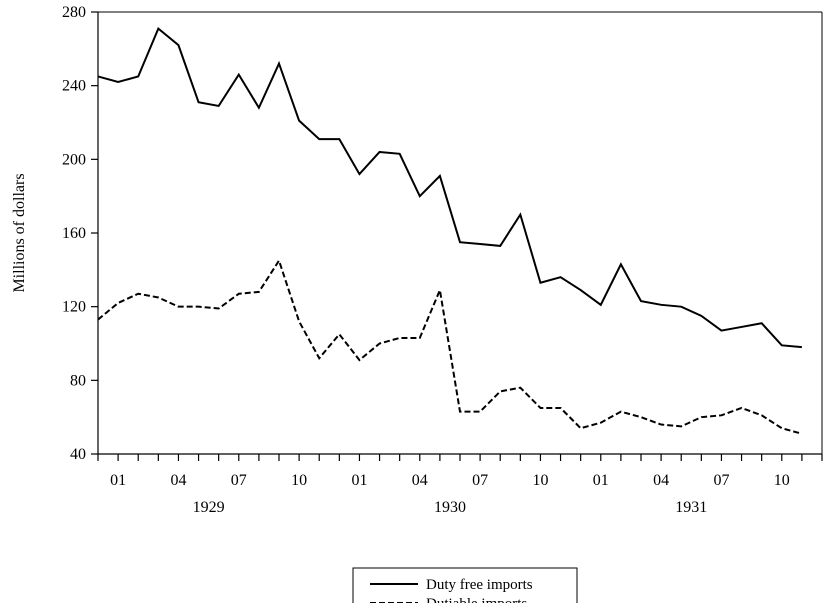 The image size is (832, 603). What do you see at coordinates (19, 232) in the screenshot?
I see `y-axis-label: Millions of dollars` at bounding box center [19, 232].